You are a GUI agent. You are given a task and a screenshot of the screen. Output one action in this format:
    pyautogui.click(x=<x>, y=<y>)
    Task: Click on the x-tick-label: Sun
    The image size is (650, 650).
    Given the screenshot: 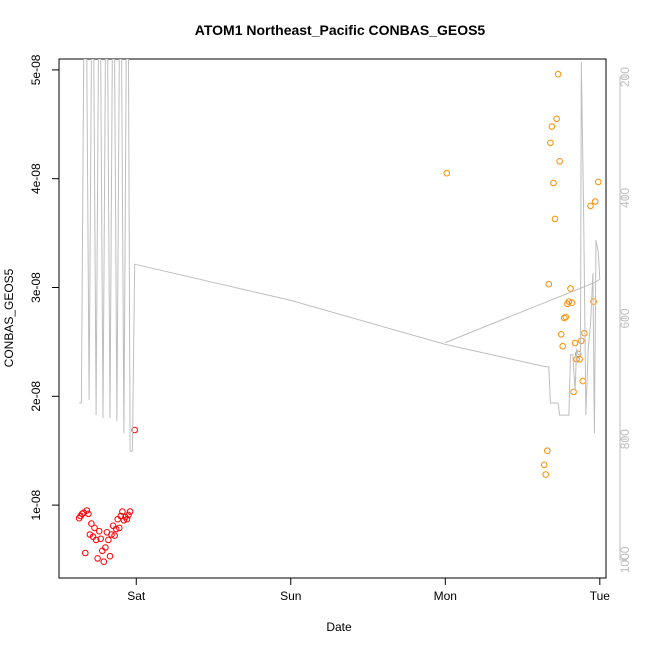 What is the action you would take?
    pyautogui.click(x=290, y=596)
    